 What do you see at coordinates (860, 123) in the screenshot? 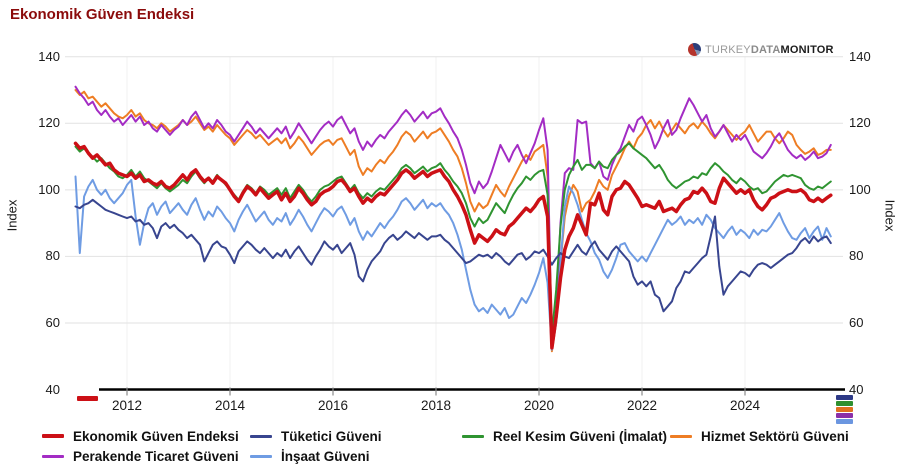
I see `y-axis-tick-label-right: 120` at bounding box center [860, 123].